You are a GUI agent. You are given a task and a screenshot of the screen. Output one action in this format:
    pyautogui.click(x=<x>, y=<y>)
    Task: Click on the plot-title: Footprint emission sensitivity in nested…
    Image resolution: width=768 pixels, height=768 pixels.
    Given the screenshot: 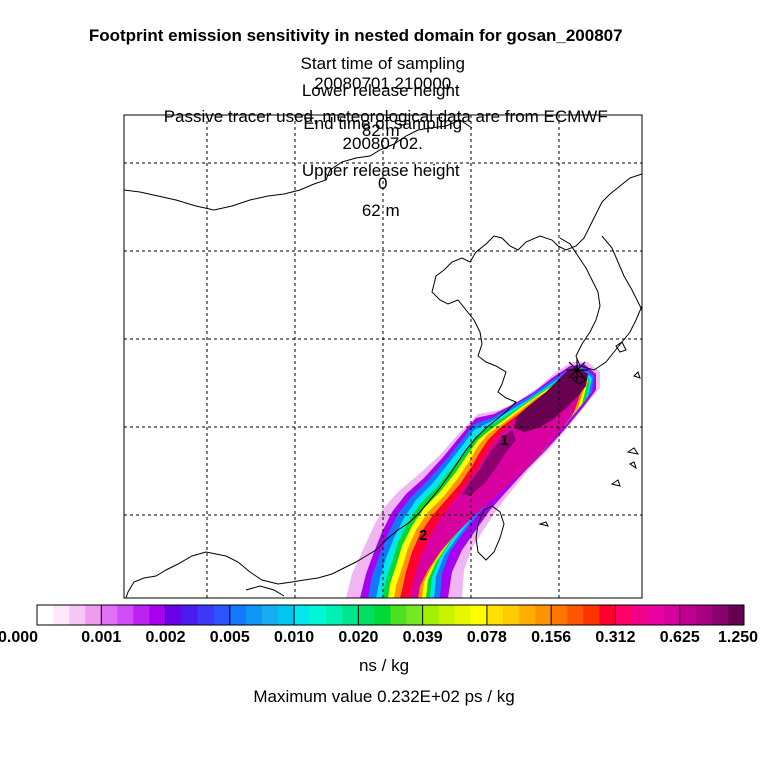 What is the action you would take?
    pyautogui.click(x=367, y=26)
    